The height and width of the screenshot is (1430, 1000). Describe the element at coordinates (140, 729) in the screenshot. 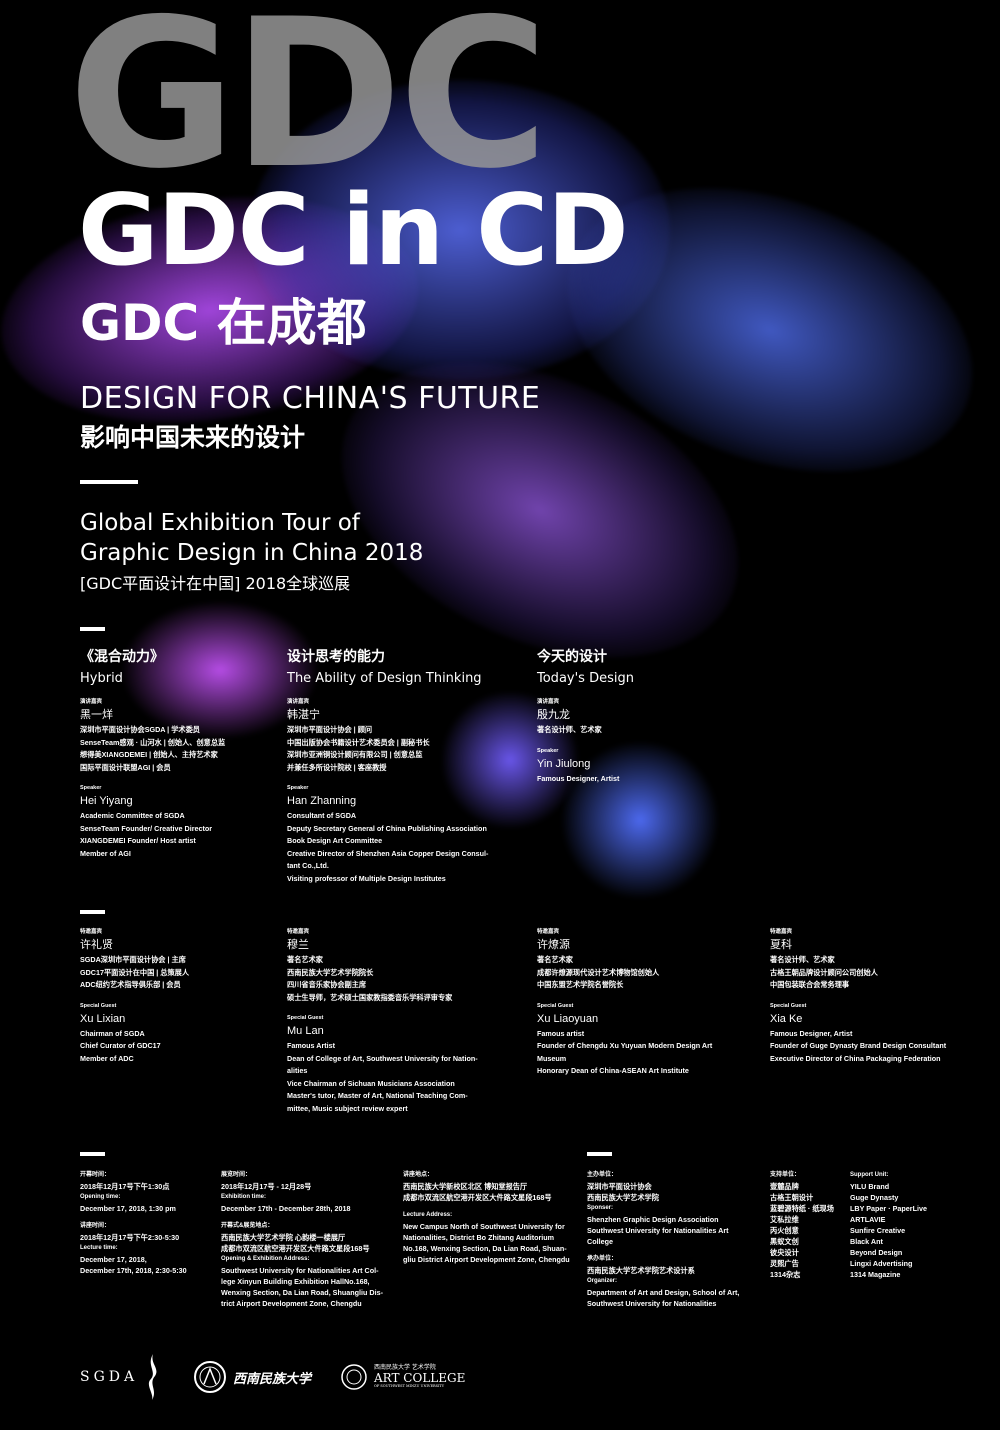

I see `bio-line-cn: 深圳市平面设计协会SGDA | 学术委员` at that location.